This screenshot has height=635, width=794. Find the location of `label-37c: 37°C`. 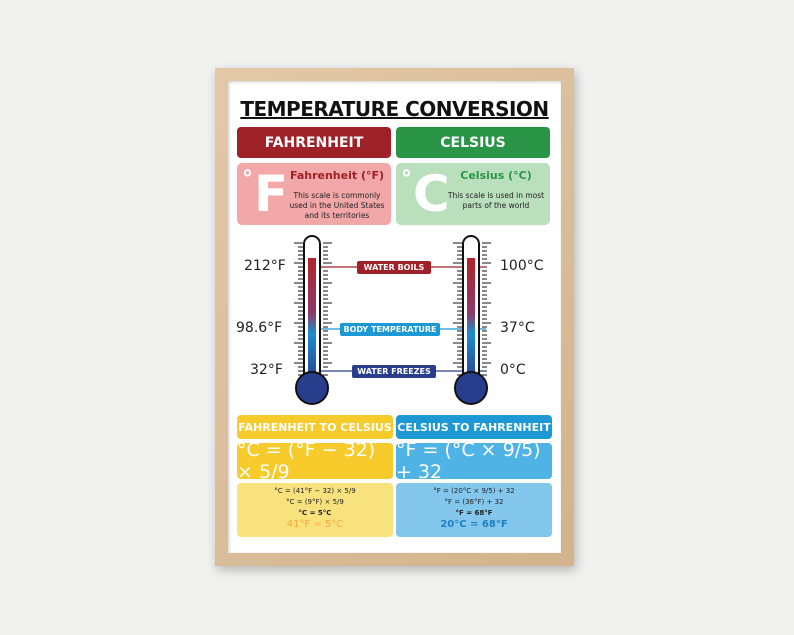

label-37c: 37°C is located at coordinates (517, 328).